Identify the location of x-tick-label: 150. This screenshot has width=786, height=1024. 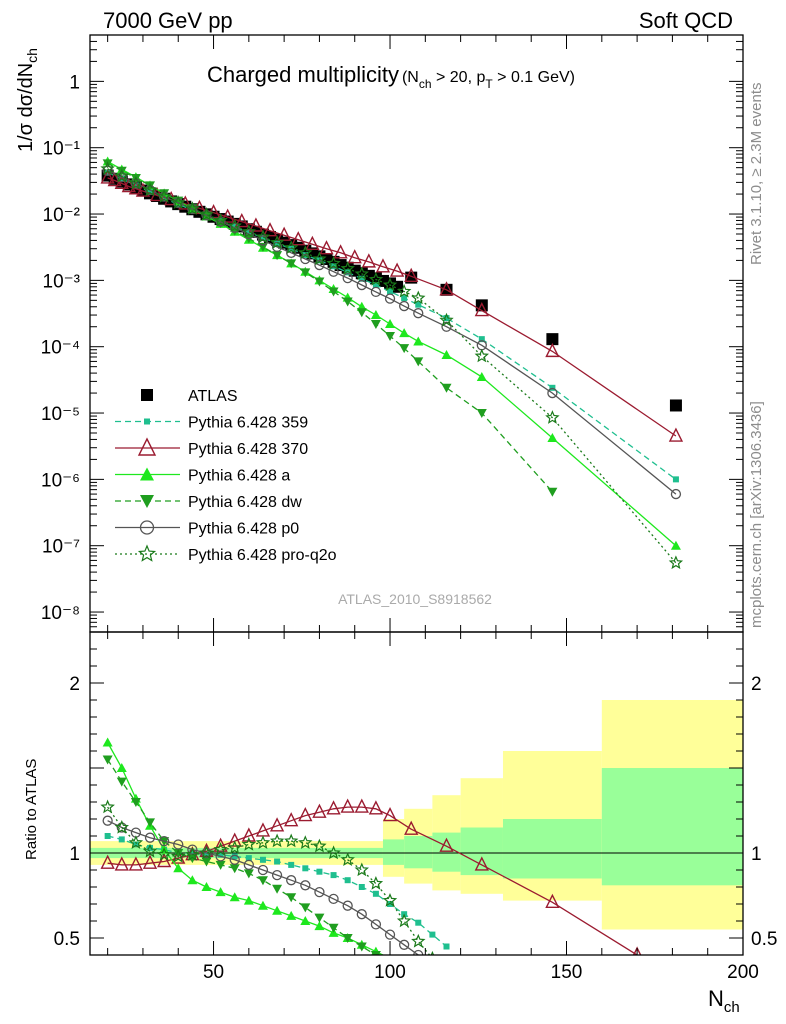
(567, 972).